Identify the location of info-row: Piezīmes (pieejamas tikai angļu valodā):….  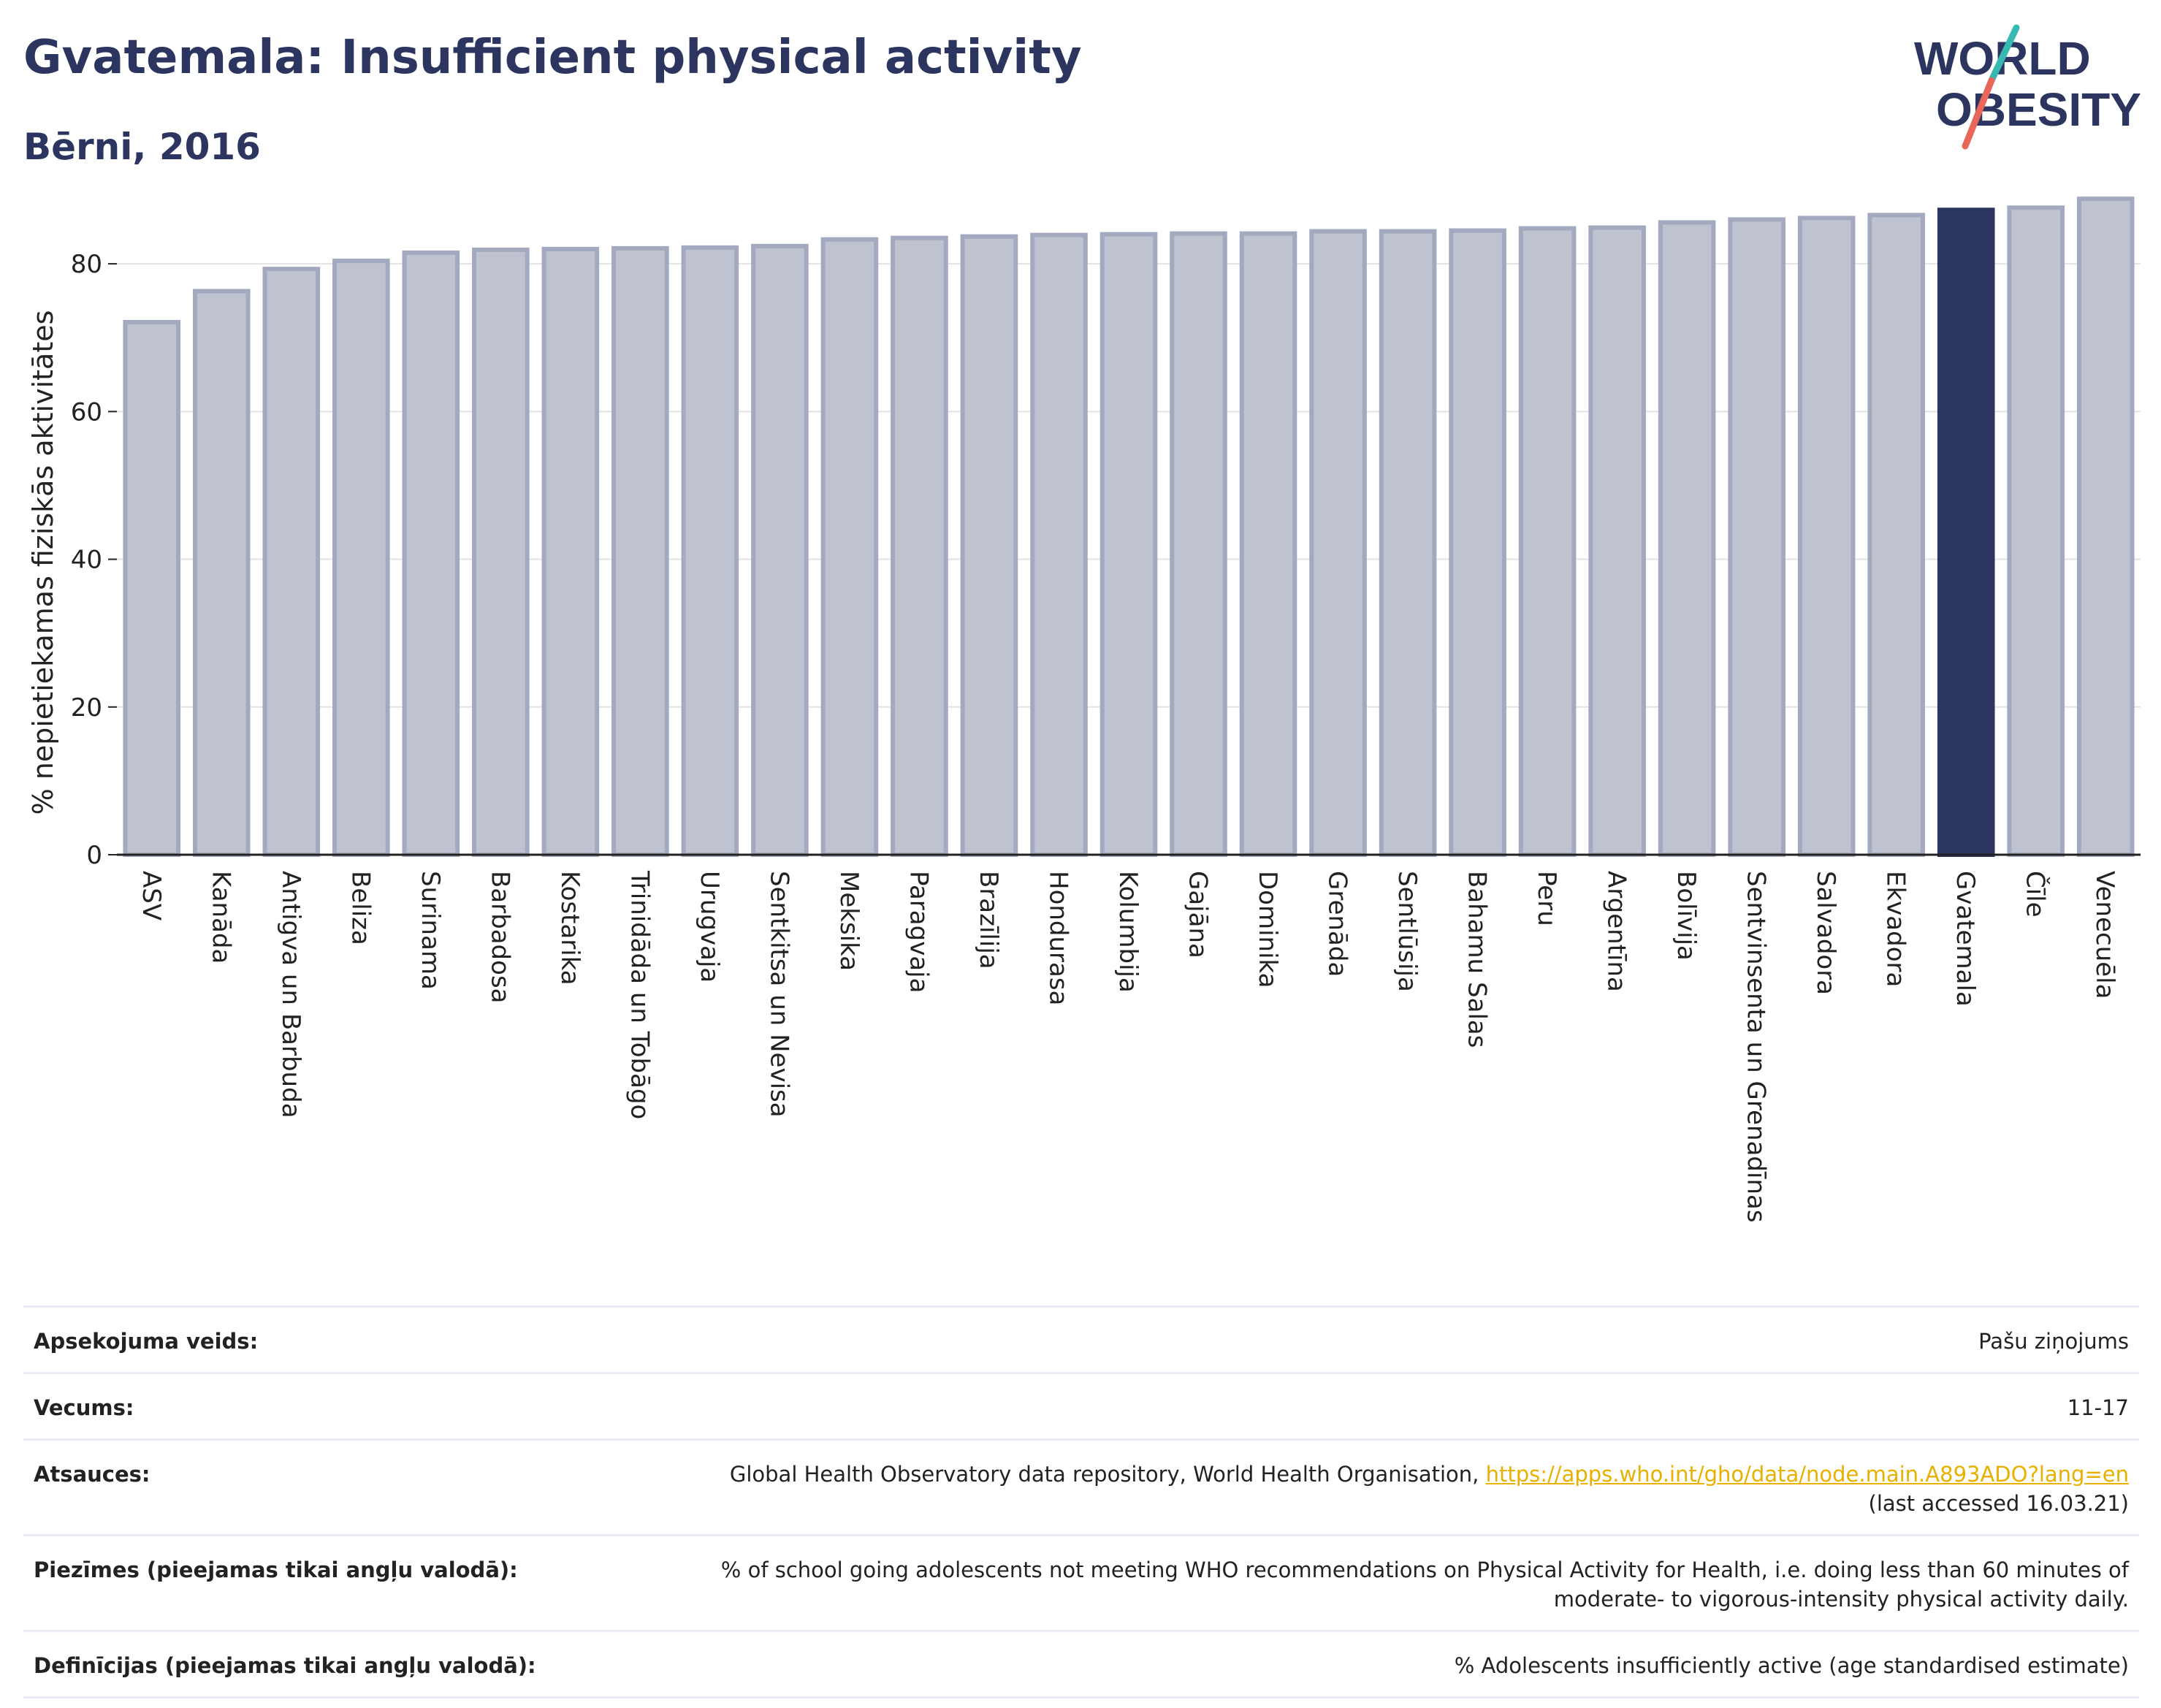
(1081, 1582).